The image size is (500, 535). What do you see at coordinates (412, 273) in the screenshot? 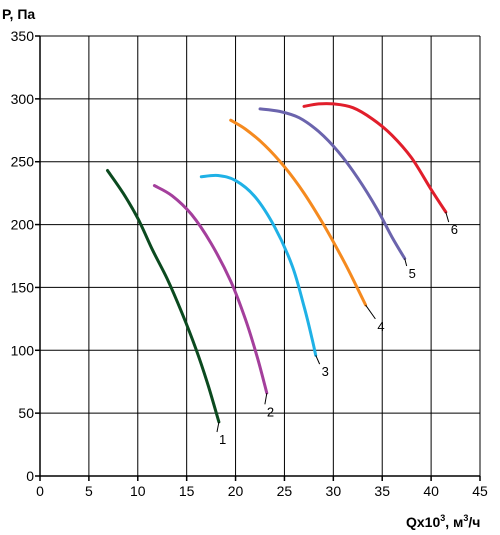
I see `series-label-5: 5` at bounding box center [412, 273].